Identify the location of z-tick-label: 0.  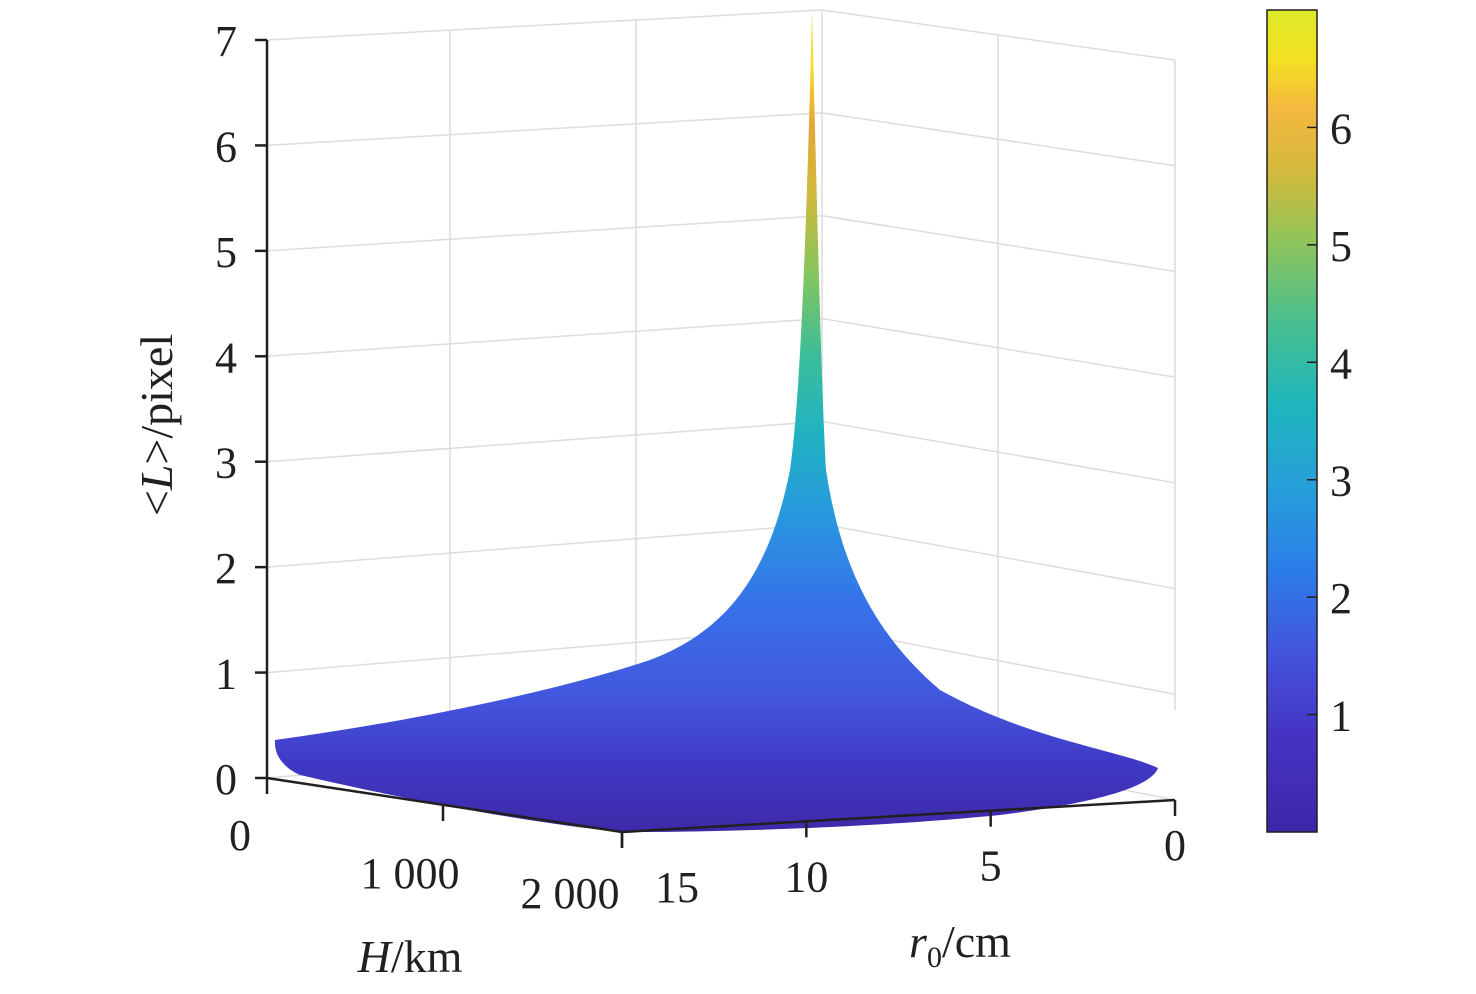
(226, 779).